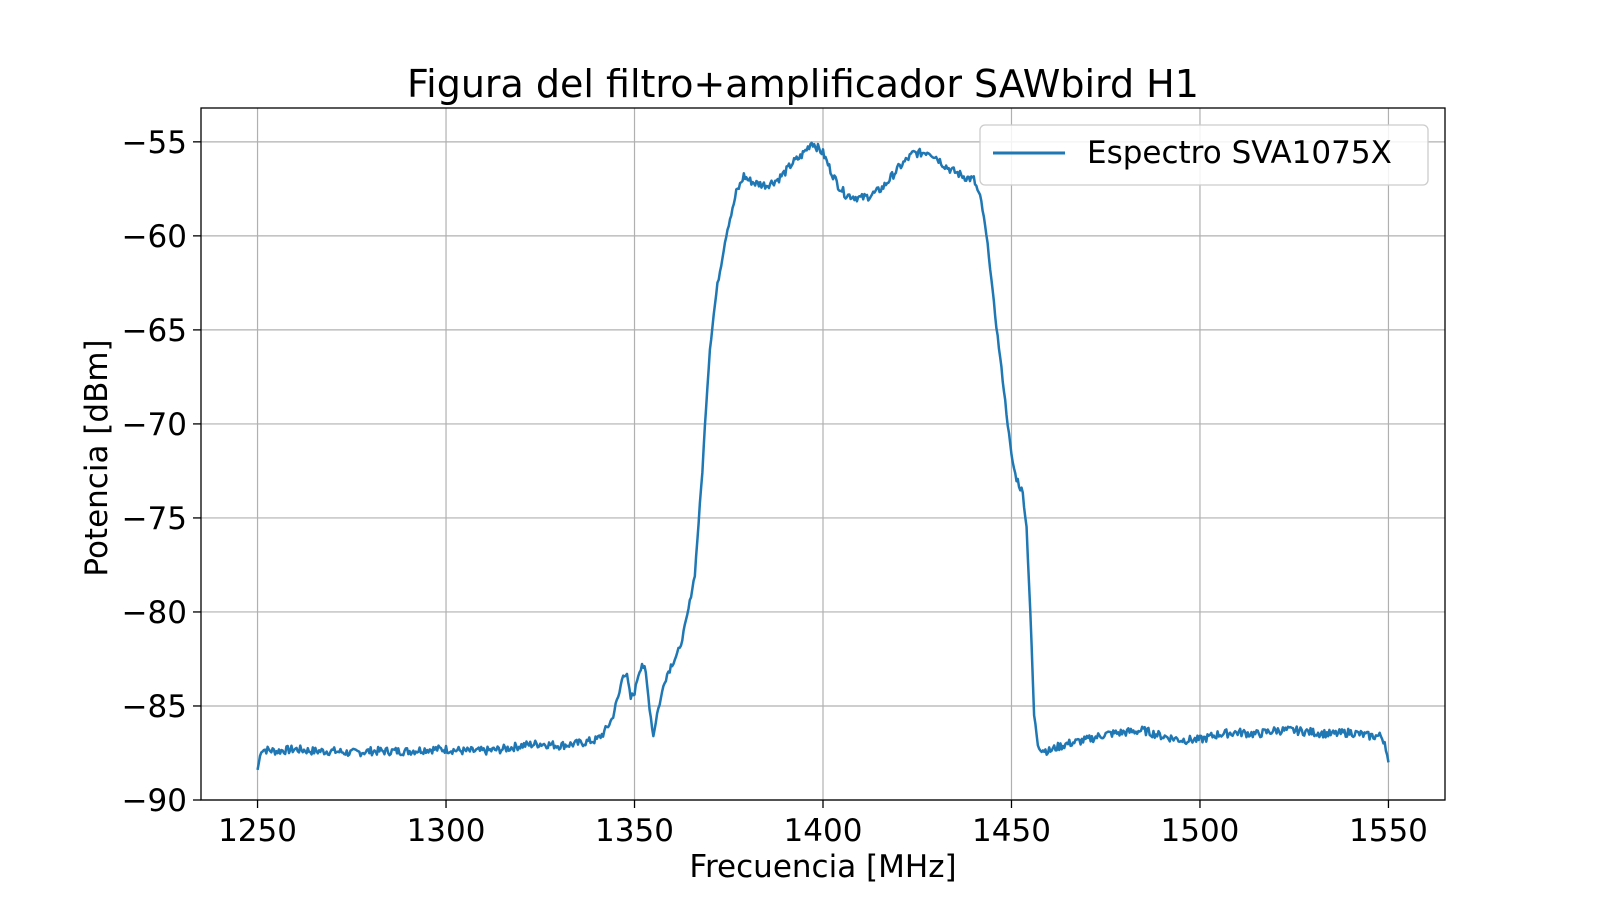  What do you see at coordinates (154, 425) in the screenshot?
I see `y-tick-label: −70` at bounding box center [154, 425].